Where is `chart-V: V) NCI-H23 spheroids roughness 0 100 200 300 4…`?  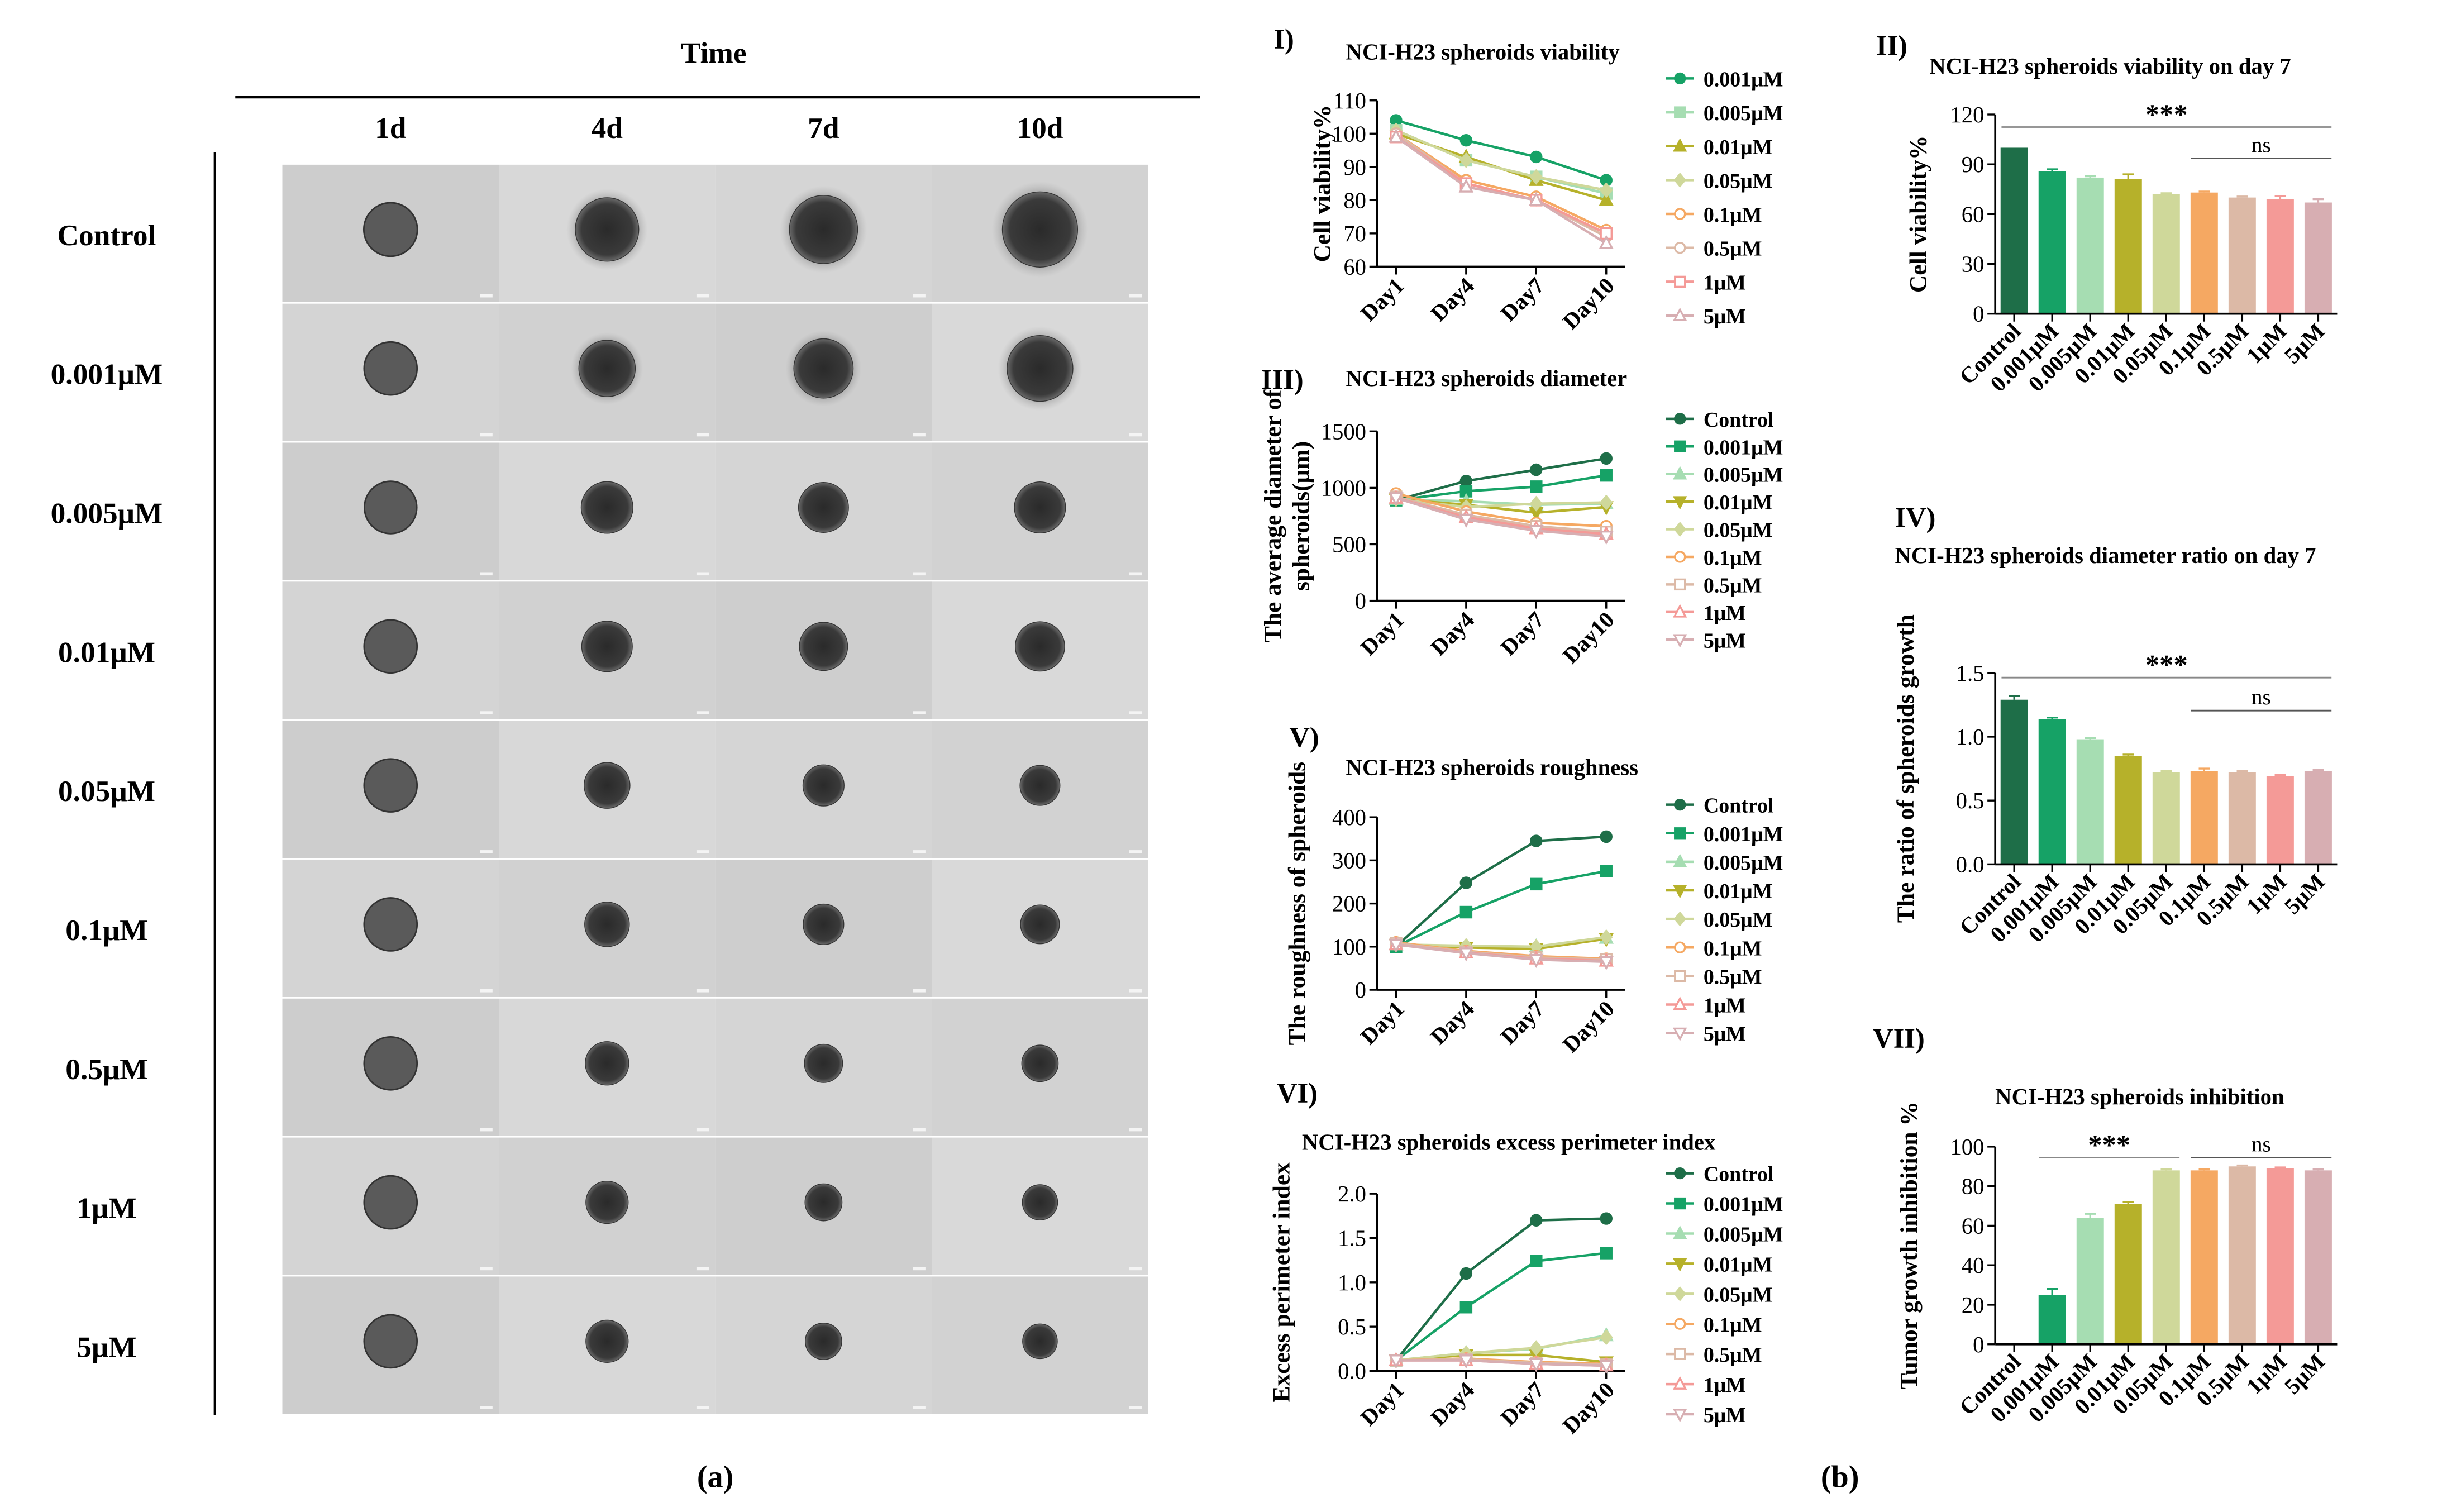 chart-V: V) NCI-H23 spheroids roughness 0 100 200 300 4… is located at coordinates (1533, 890).